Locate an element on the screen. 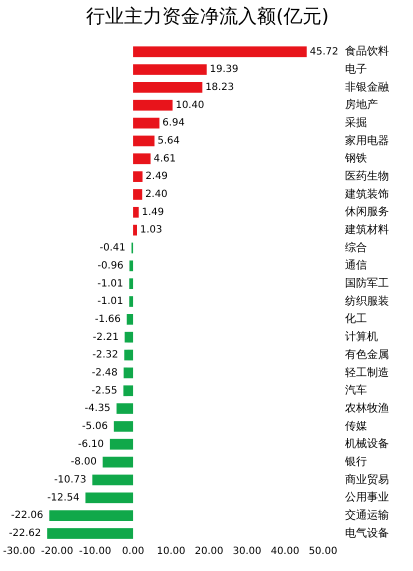 The width and height of the screenshot is (413, 571). y-tick-label: 汽车 is located at coordinates (356, 390).